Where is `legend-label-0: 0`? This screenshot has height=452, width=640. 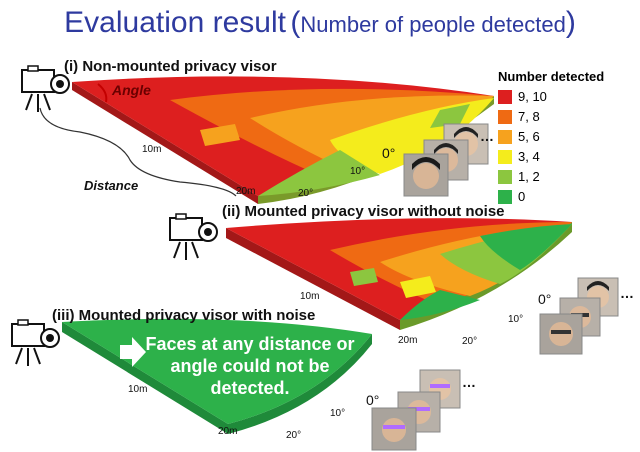 legend-label-0: 0 is located at coordinates (522, 196).